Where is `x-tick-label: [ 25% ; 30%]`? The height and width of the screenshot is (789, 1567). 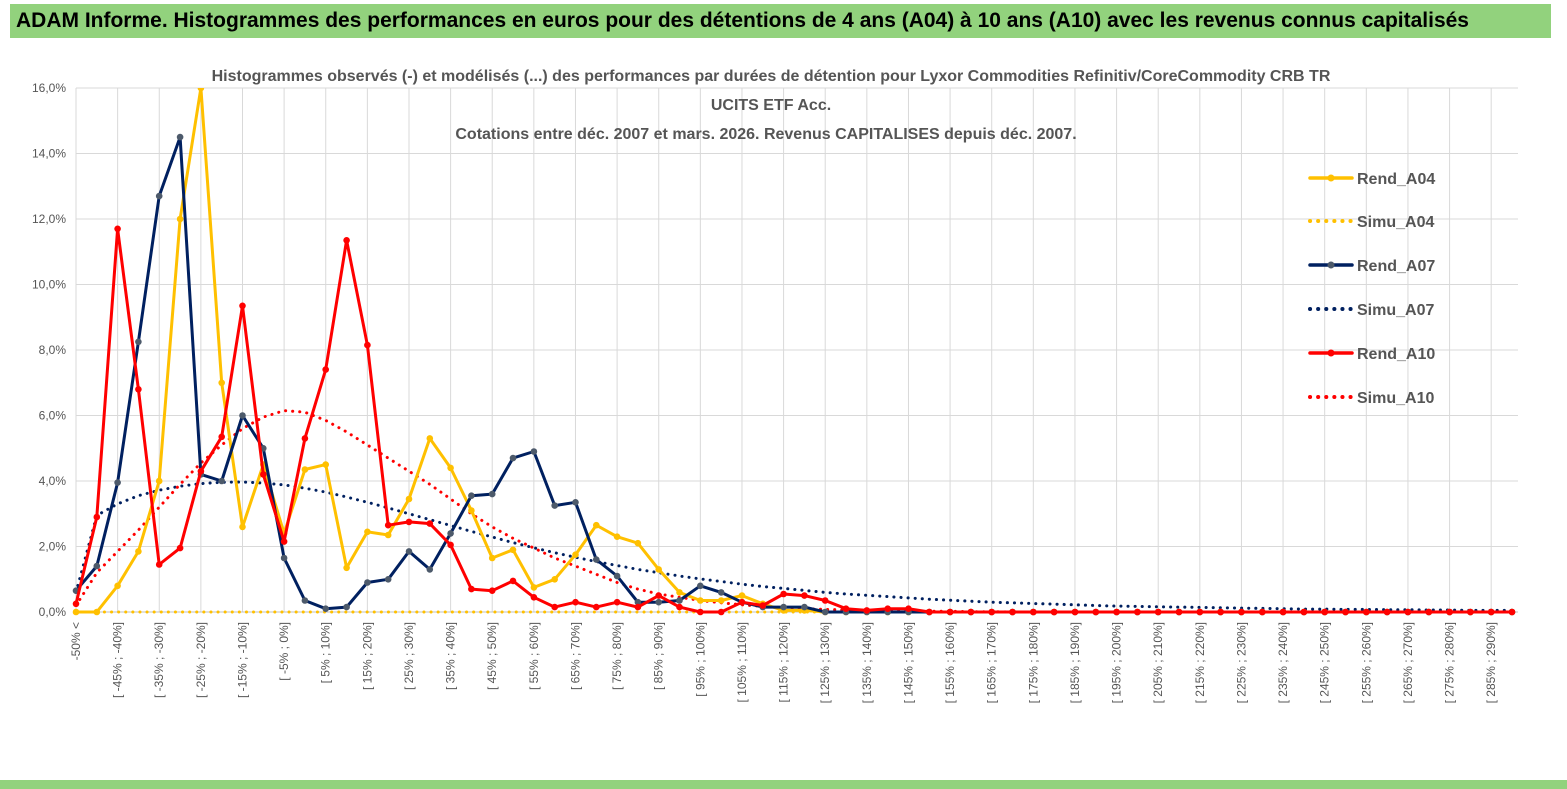
x-tick-label: [ 25% ; 30%] is located at coordinates (409, 656).